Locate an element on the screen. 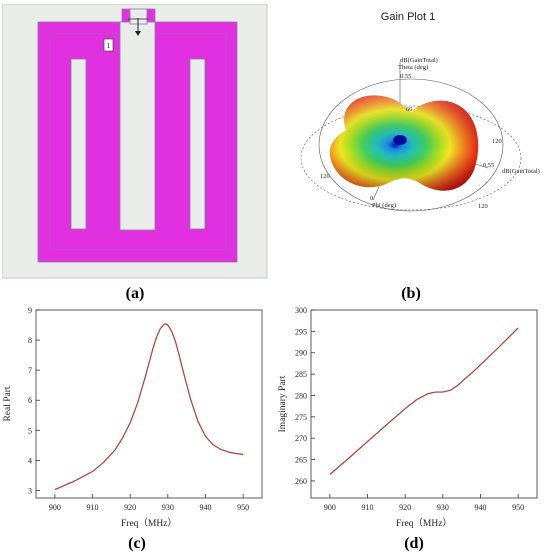  theta-ring is located at coordinates (411, 145).